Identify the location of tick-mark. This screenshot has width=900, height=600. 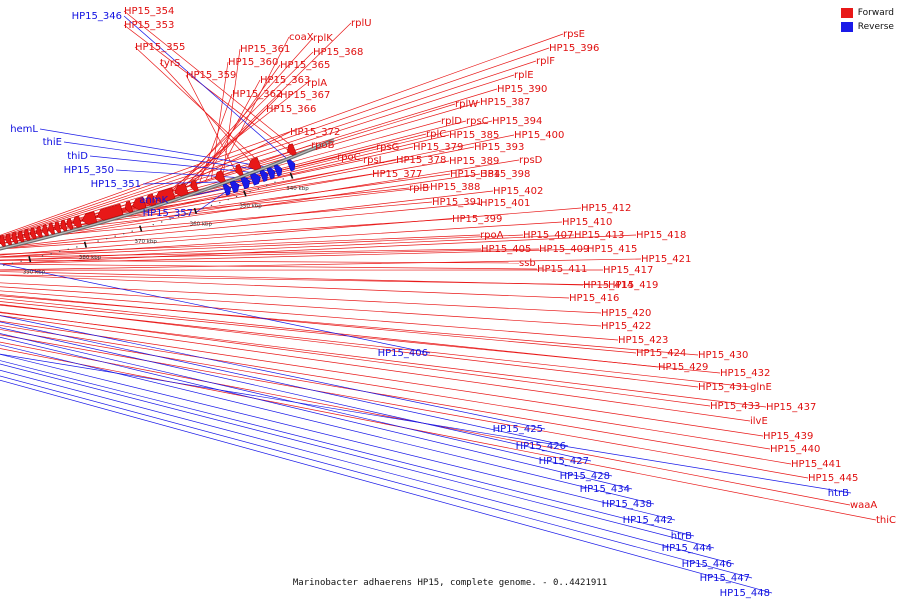
(85, 244).